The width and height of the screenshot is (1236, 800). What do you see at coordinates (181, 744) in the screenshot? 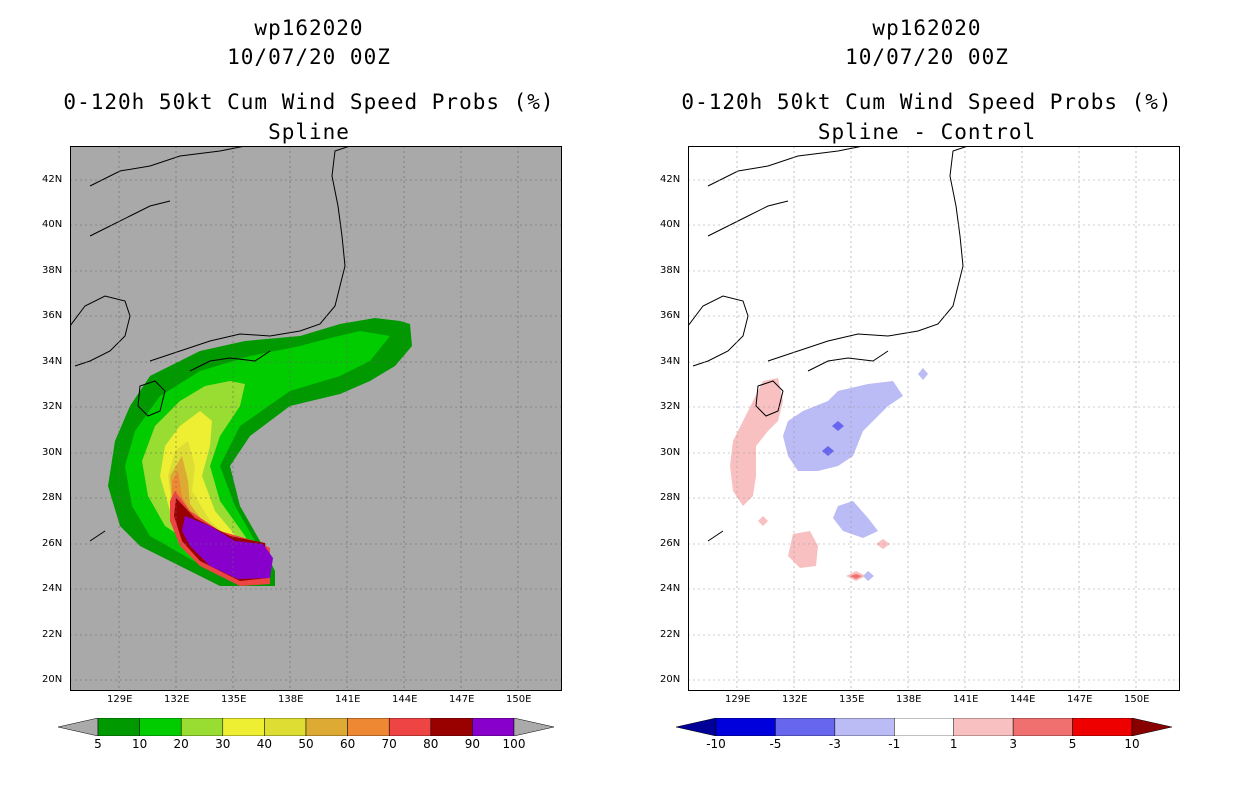
I see `colorbar-label: 20` at bounding box center [181, 744].